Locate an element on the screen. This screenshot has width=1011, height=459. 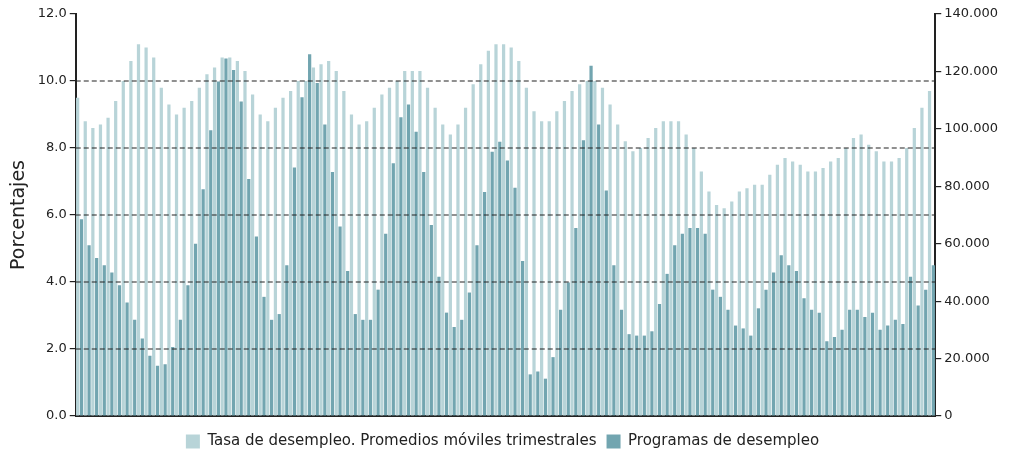
y2-tick-label: 140.000 is located at coordinates (971, 13).